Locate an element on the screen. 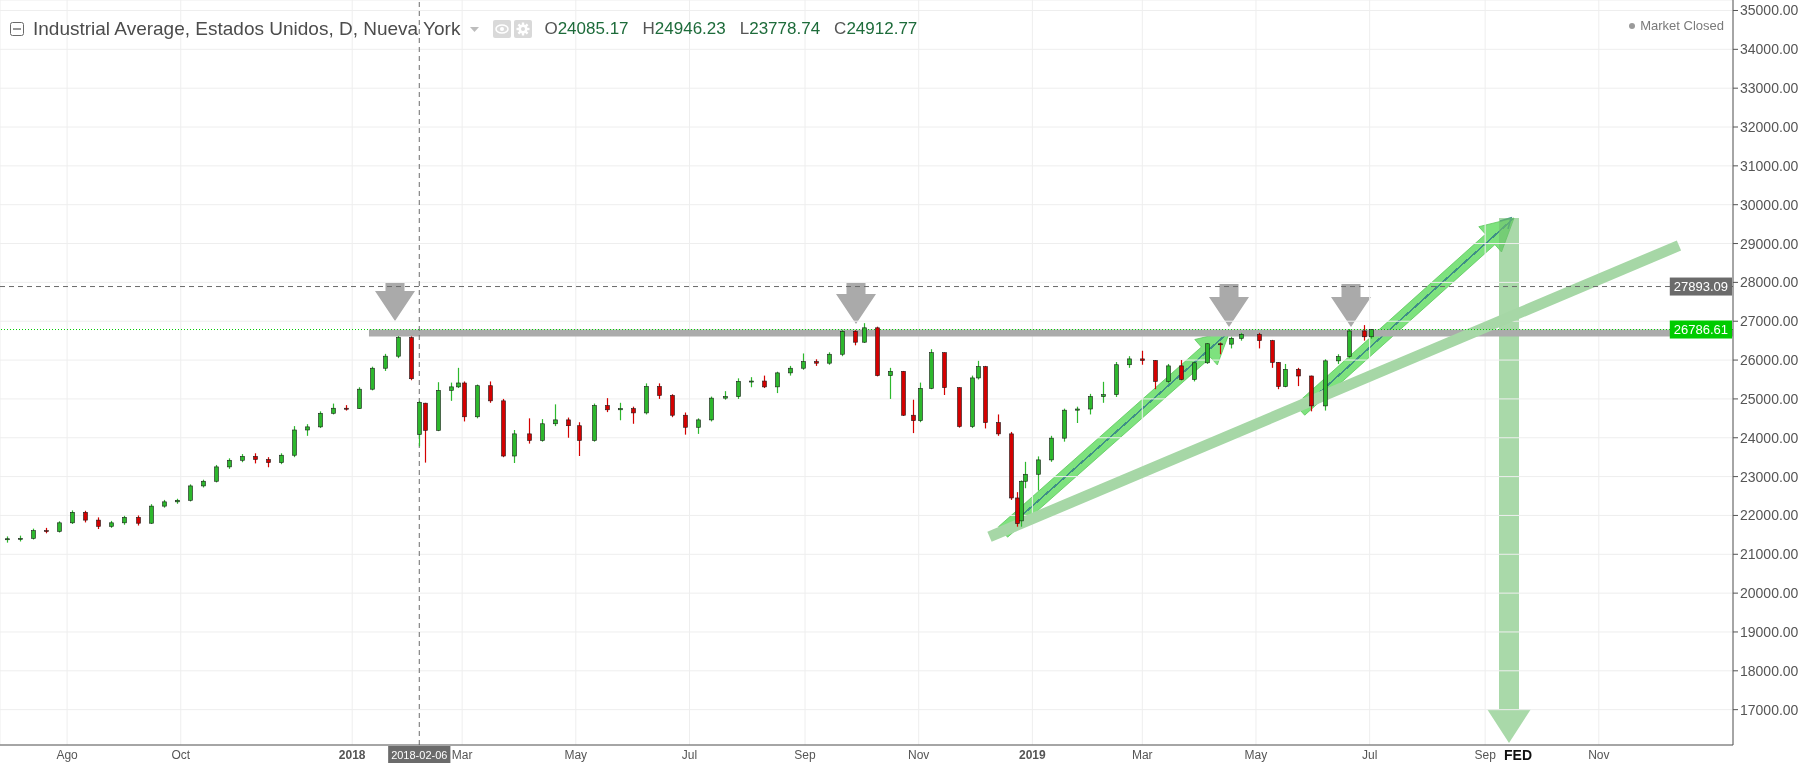  text: FED is located at coordinates (1518, 755).